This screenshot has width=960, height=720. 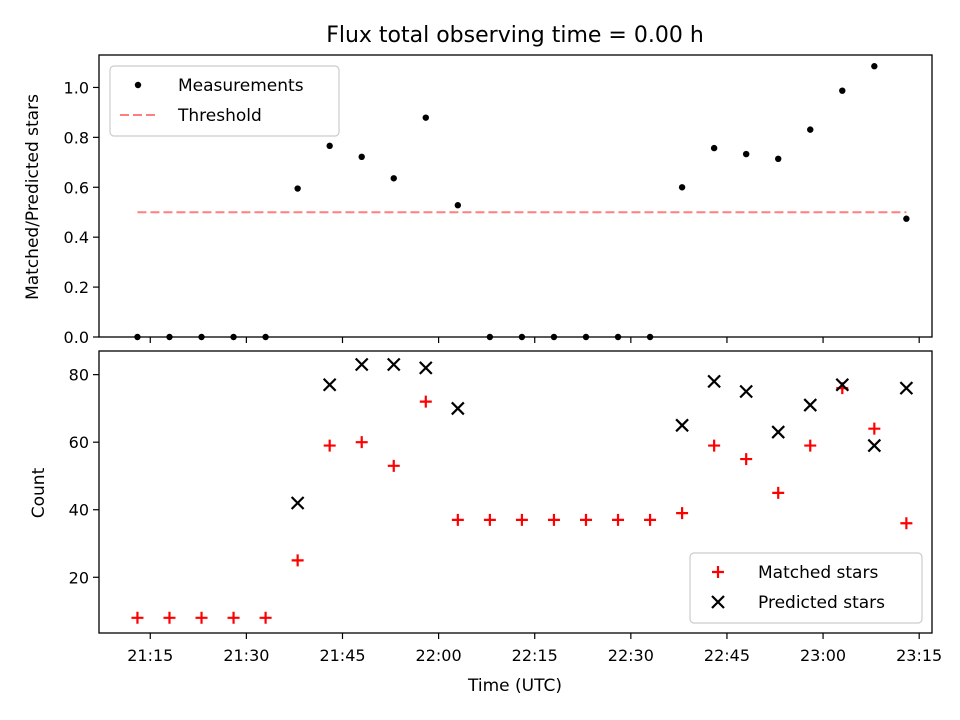 What do you see at coordinates (76, 337) in the screenshot?
I see `top-y-tick-label: 0.0` at bounding box center [76, 337].